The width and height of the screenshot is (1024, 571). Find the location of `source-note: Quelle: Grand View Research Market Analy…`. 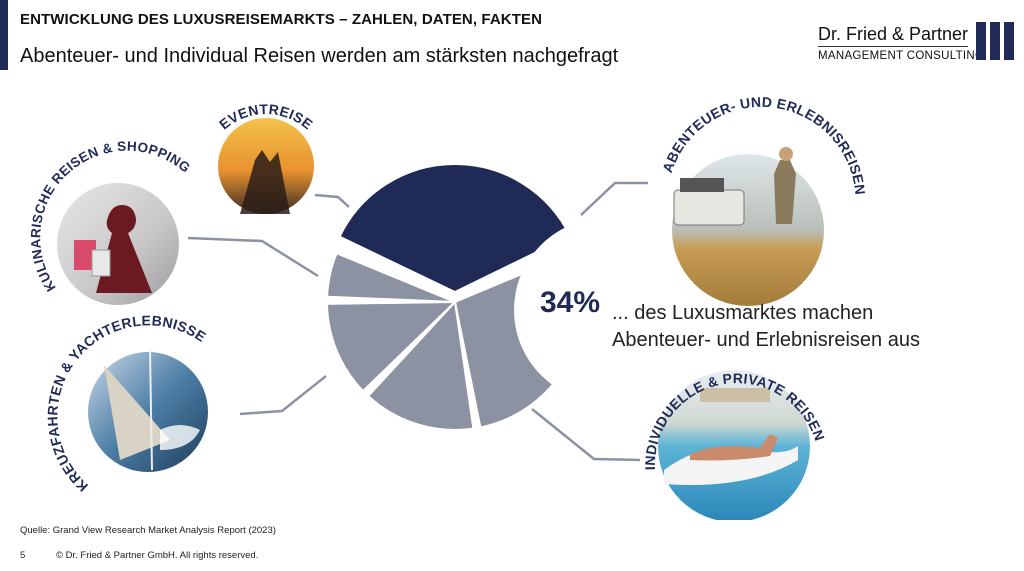

source-note: Quelle: Grand View Research Market Analy… is located at coordinates (148, 530).